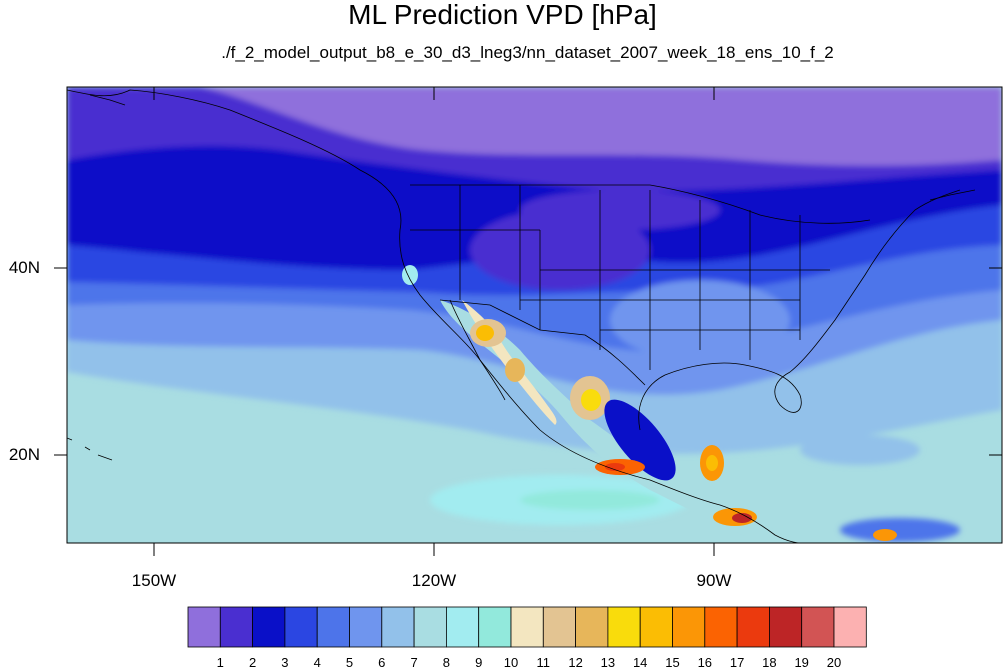 The width and height of the screenshot is (1005, 672). What do you see at coordinates (349, 662) in the screenshot?
I see `colorbar-label: 5` at bounding box center [349, 662].